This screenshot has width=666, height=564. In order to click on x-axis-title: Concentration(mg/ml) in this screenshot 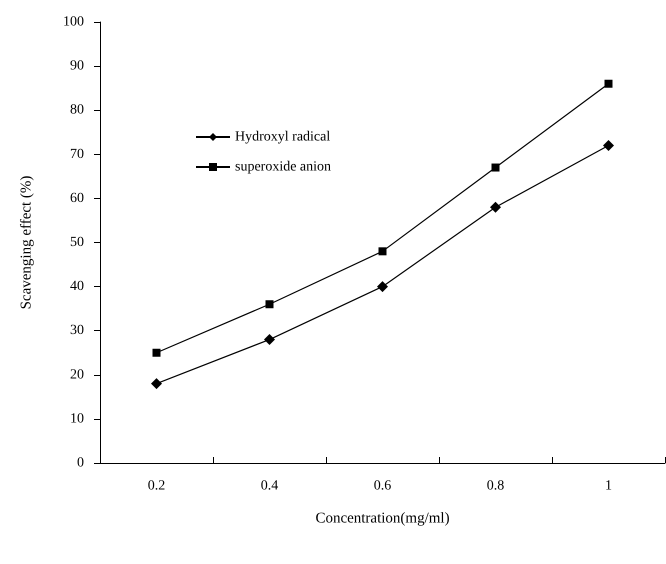, I will do `click(382, 518)`.